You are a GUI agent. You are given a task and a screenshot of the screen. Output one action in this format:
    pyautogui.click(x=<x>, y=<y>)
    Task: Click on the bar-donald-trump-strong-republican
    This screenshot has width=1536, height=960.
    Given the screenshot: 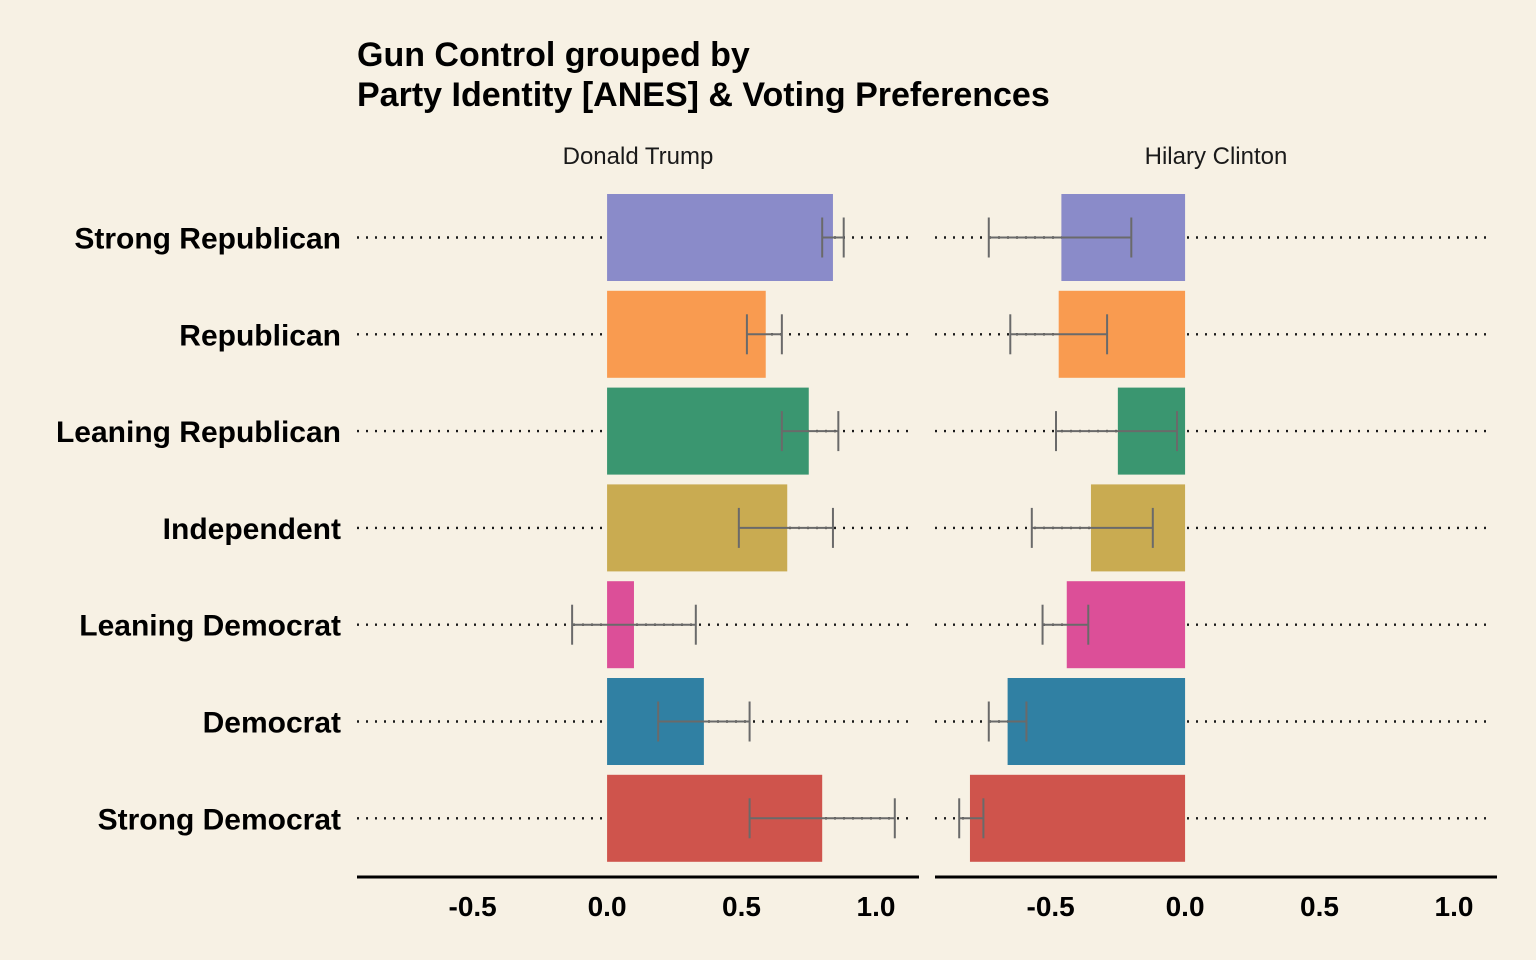 What is the action you would take?
    pyautogui.click(x=720, y=237)
    